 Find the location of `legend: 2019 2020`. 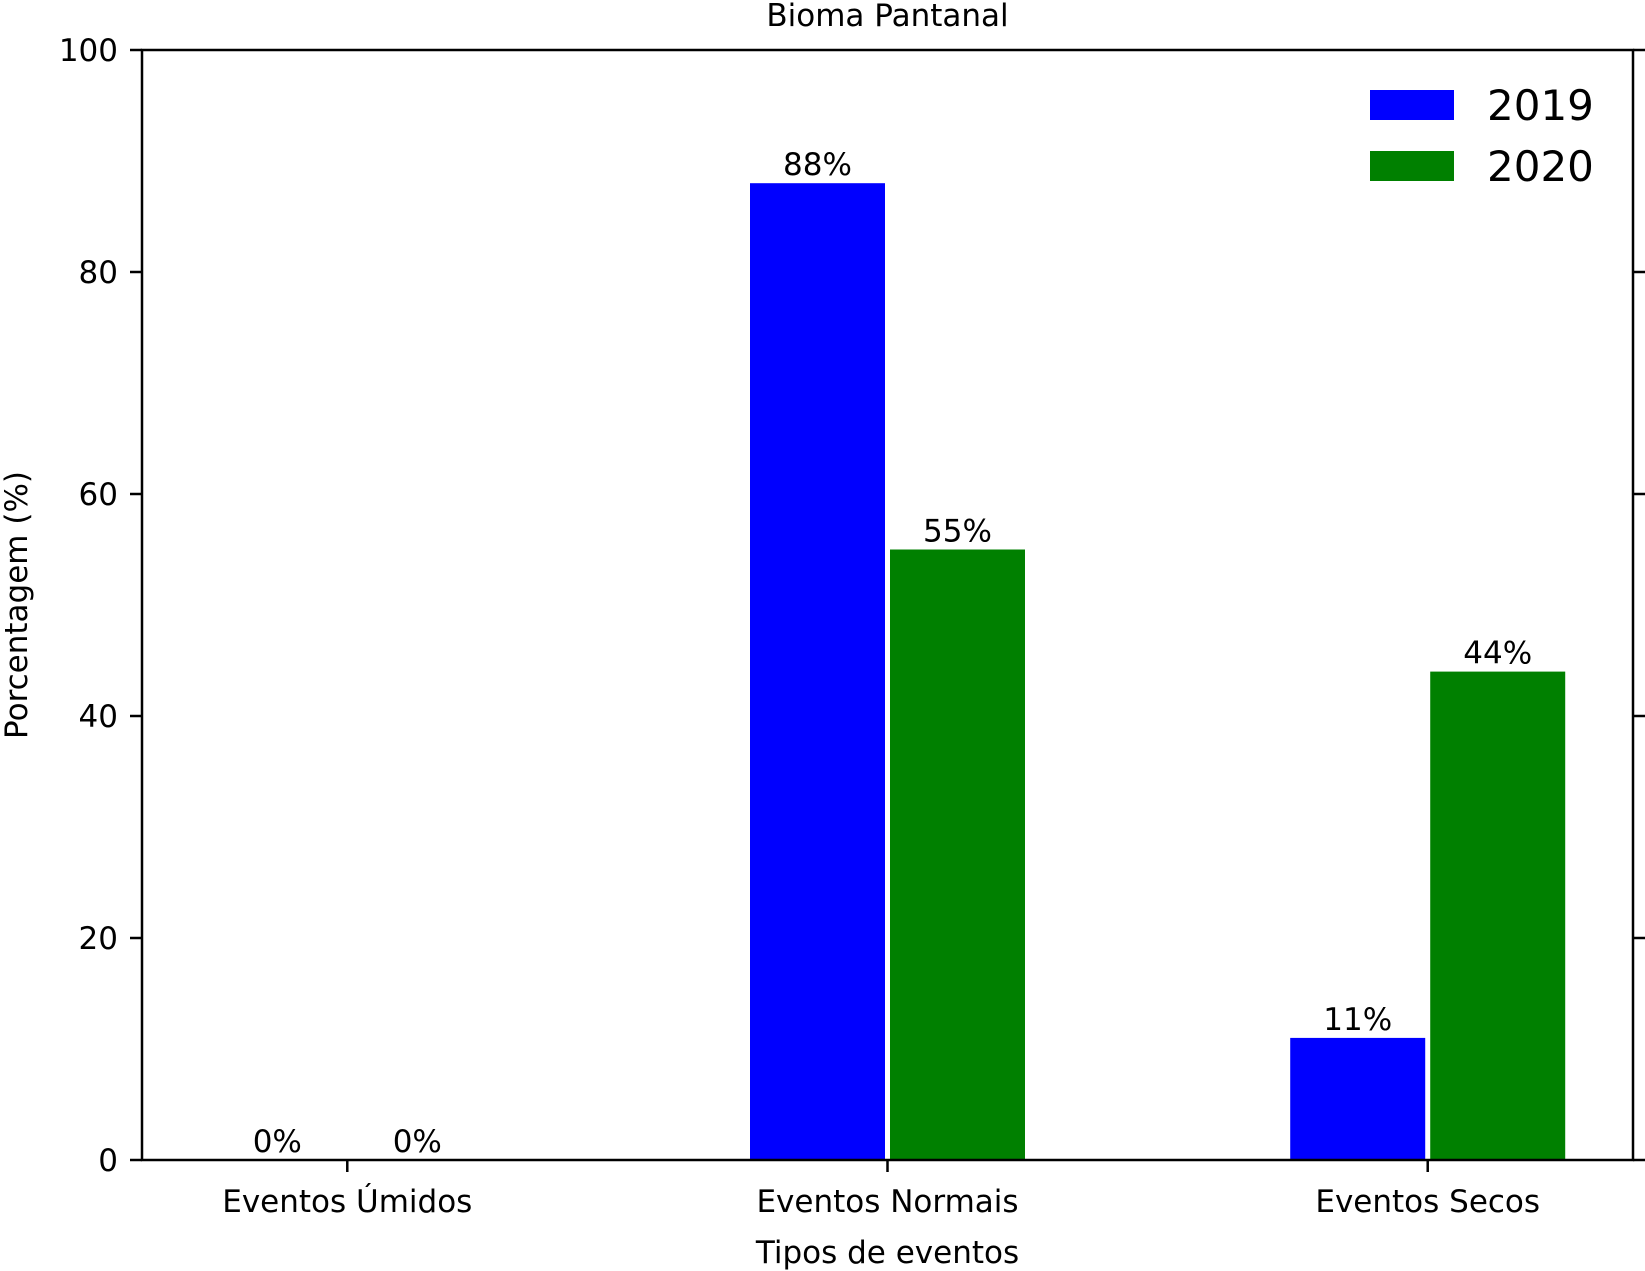

legend: 2019 2020 is located at coordinates (1482, 136).